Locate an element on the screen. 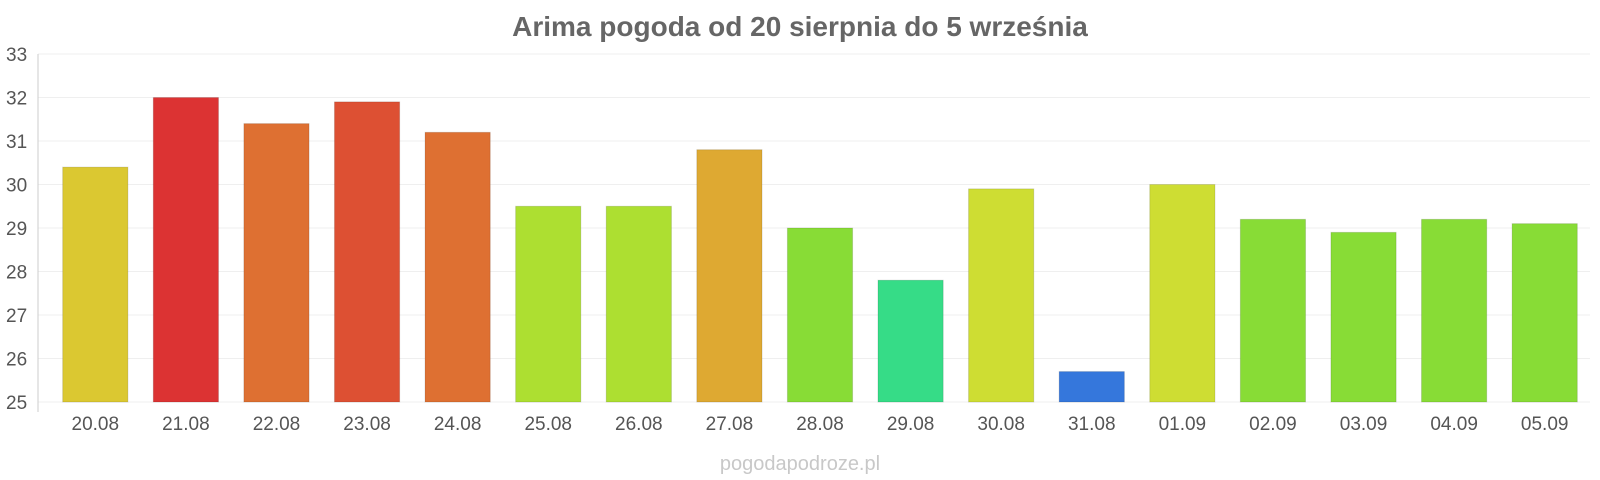 The image size is (1600, 480). x-tick-label: 04.09 is located at coordinates (1454, 424).